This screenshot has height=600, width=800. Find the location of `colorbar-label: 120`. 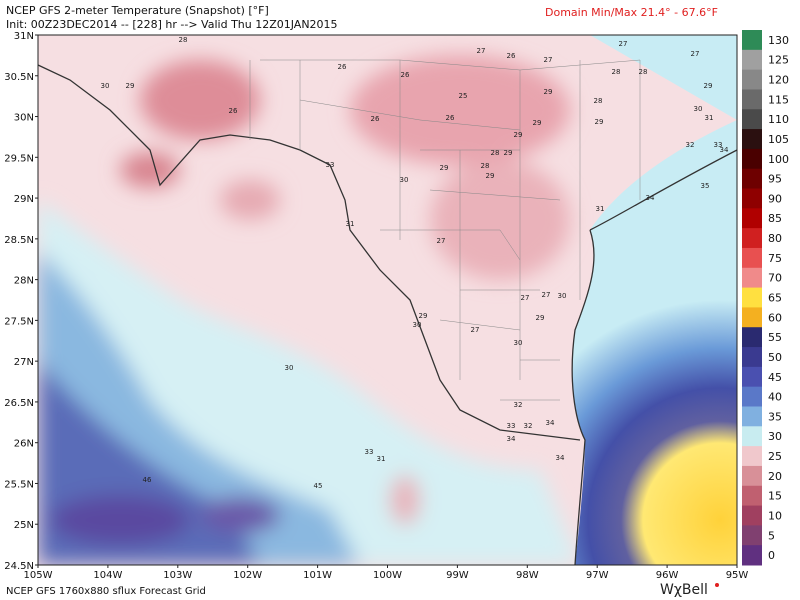

colorbar-label: 120 is located at coordinates (778, 80).